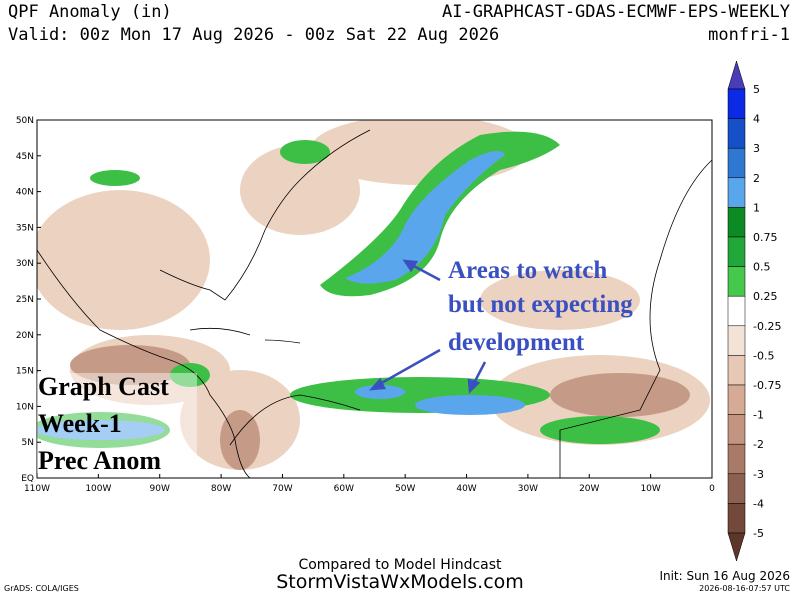 The image size is (802, 595). I want to click on colorbar-label: -2, so click(758, 444).